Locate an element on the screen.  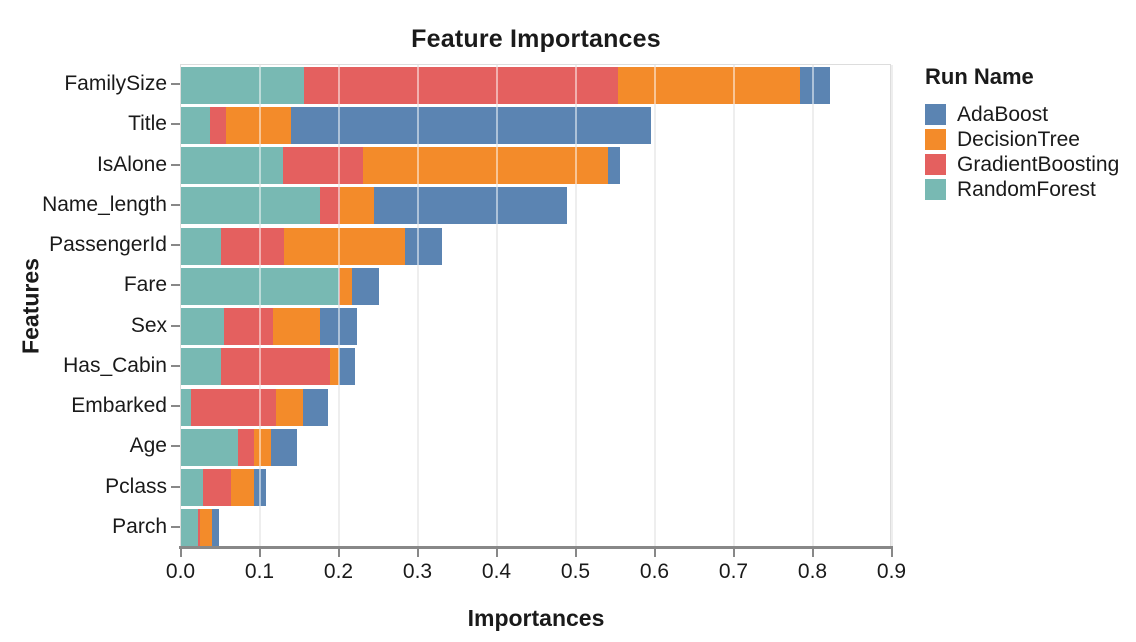
x-tick-label: 0.0 is located at coordinates (180, 571).